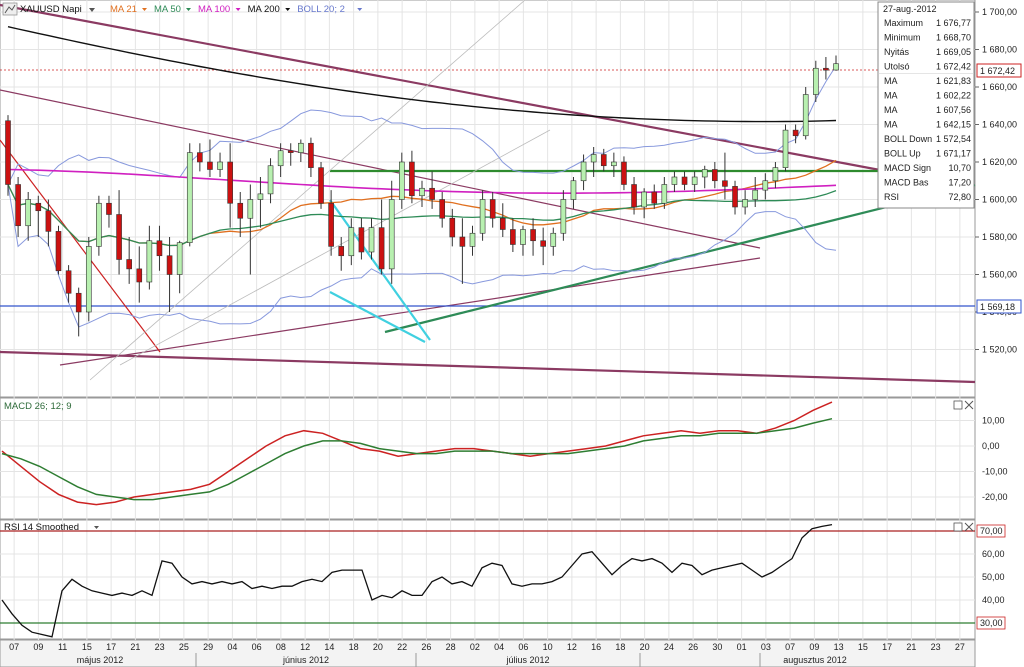 The width and height of the screenshot is (1024, 667). I want to click on macd-y-tick-label: -20,00, so click(995, 497).